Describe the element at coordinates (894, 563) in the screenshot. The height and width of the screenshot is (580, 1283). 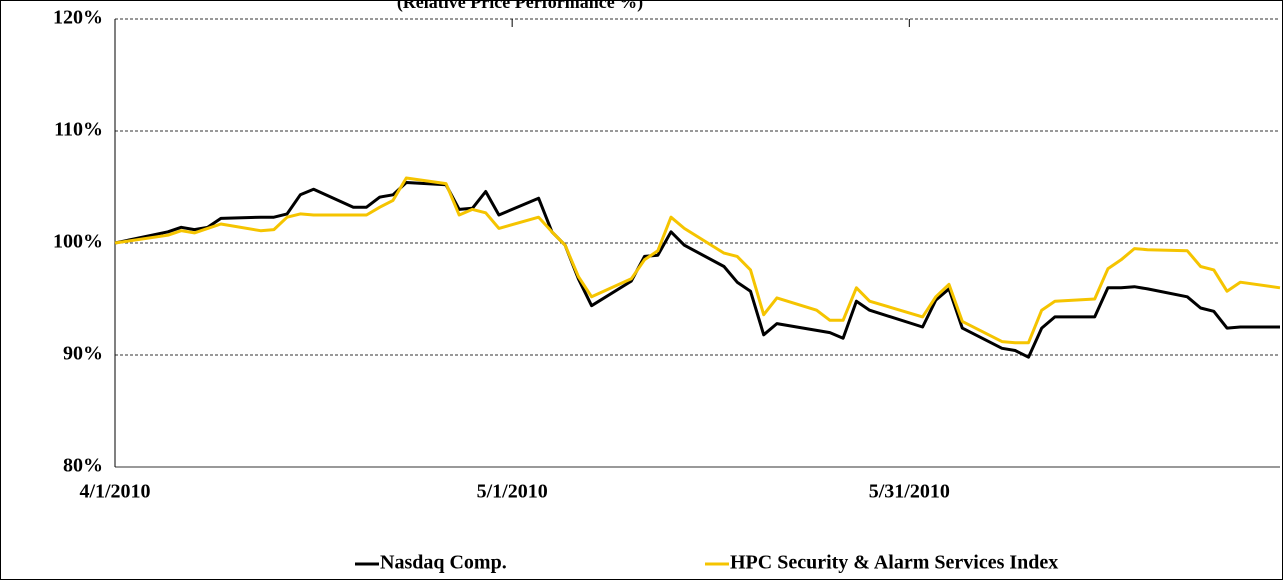
I see `legend-label: HPC Security & Alarm Services Index` at that location.